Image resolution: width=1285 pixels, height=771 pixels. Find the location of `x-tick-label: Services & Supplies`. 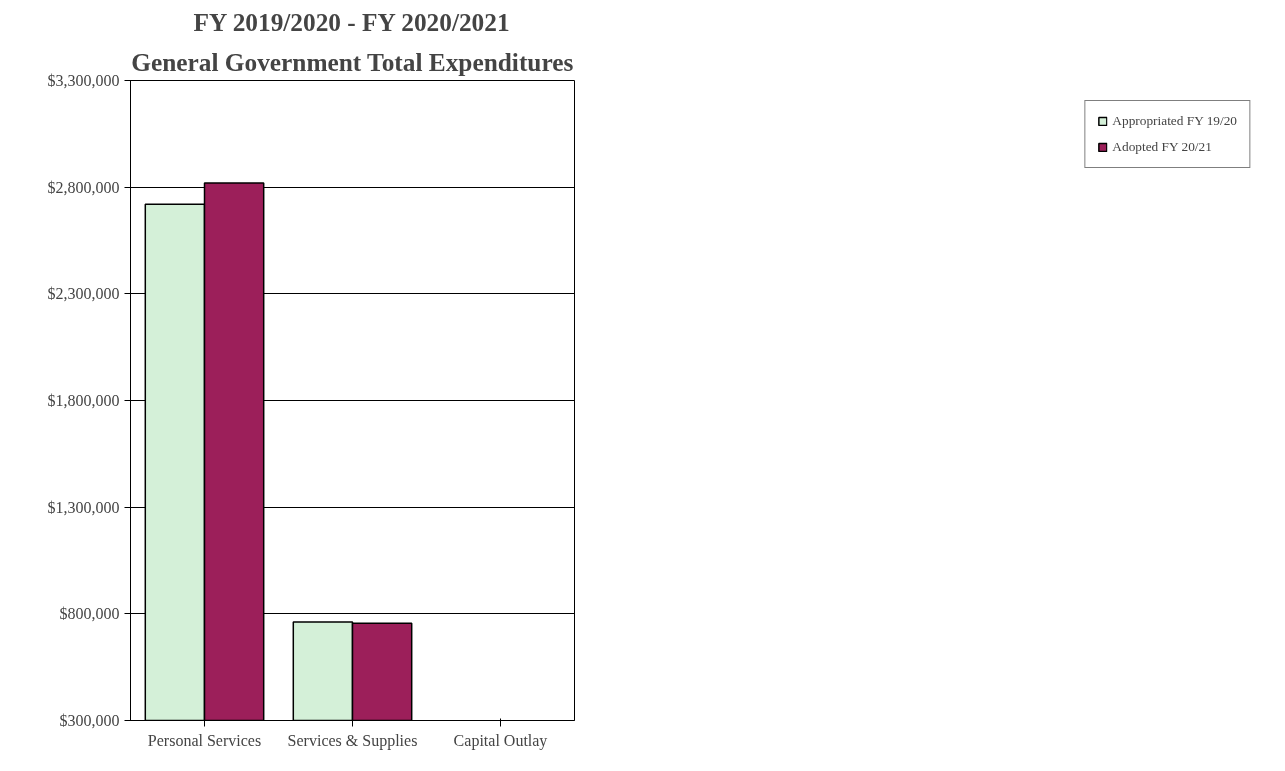

x-tick-label: Services & Supplies is located at coordinates (352, 740).